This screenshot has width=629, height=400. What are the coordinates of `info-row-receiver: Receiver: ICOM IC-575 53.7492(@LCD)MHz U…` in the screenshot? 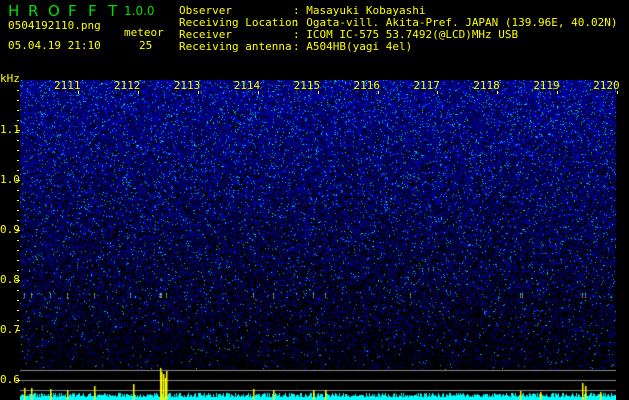 It's located at (349, 34).